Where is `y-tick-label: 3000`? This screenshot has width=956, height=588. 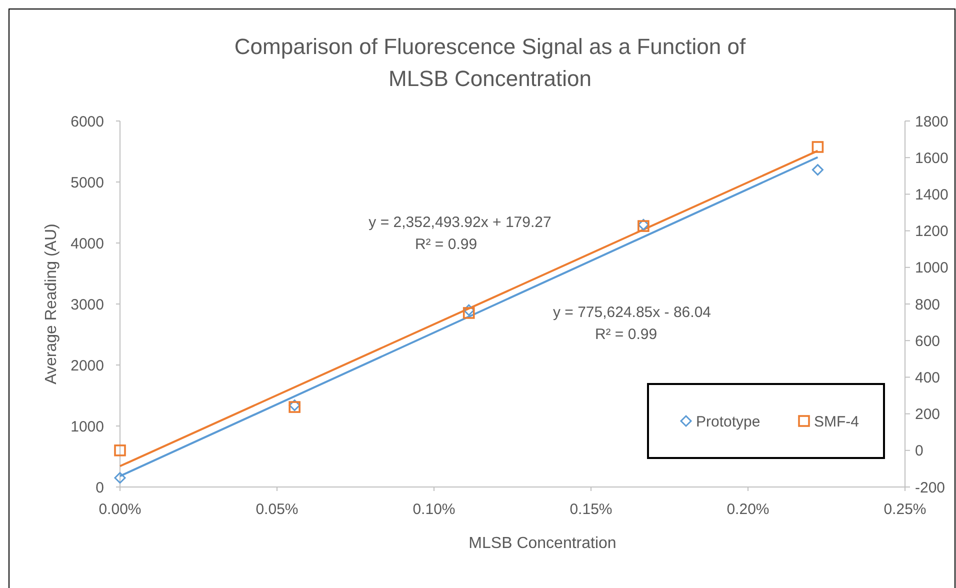
y-tick-label: 3000 is located at coordinates (87, 305).